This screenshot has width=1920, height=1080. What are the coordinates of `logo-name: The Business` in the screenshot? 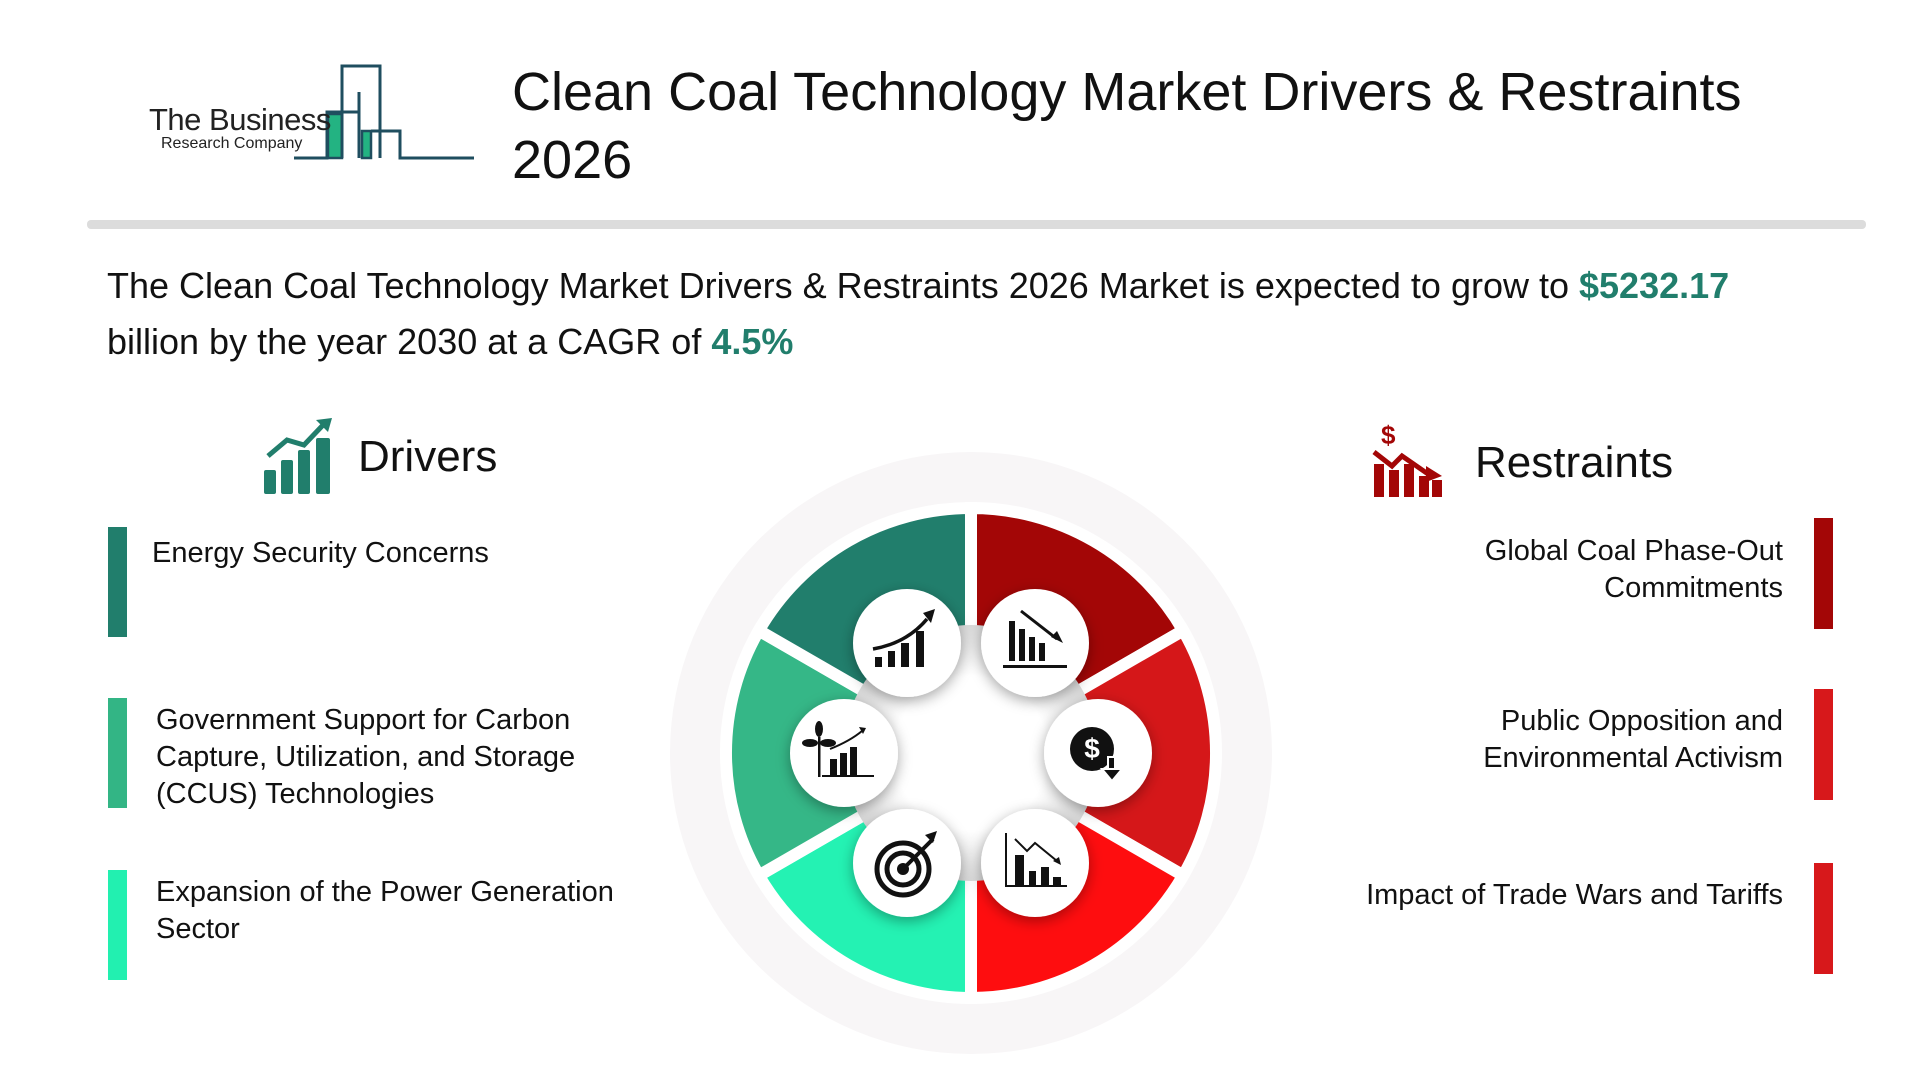 It's located at (240, 119).